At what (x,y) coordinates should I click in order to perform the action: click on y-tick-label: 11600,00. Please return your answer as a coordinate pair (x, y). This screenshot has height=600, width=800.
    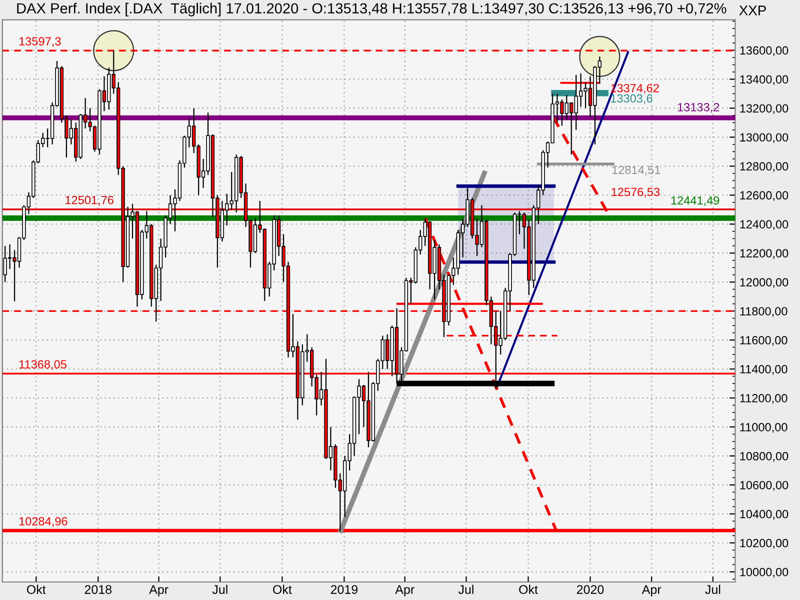
    Looking at the image, I should click on (764, 341).